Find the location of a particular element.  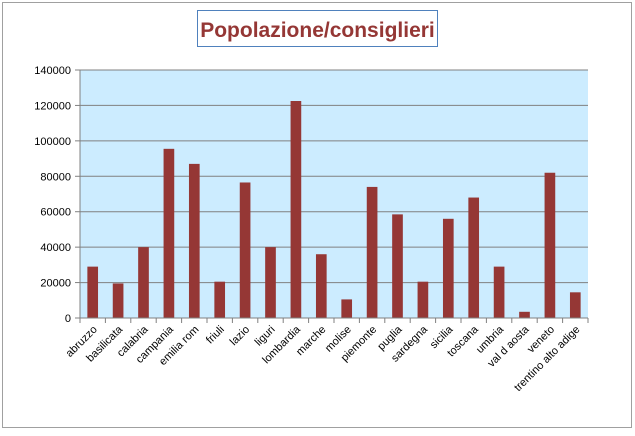

chart-title: Popolazione/consiglieri is located at coordinates (317, 30).